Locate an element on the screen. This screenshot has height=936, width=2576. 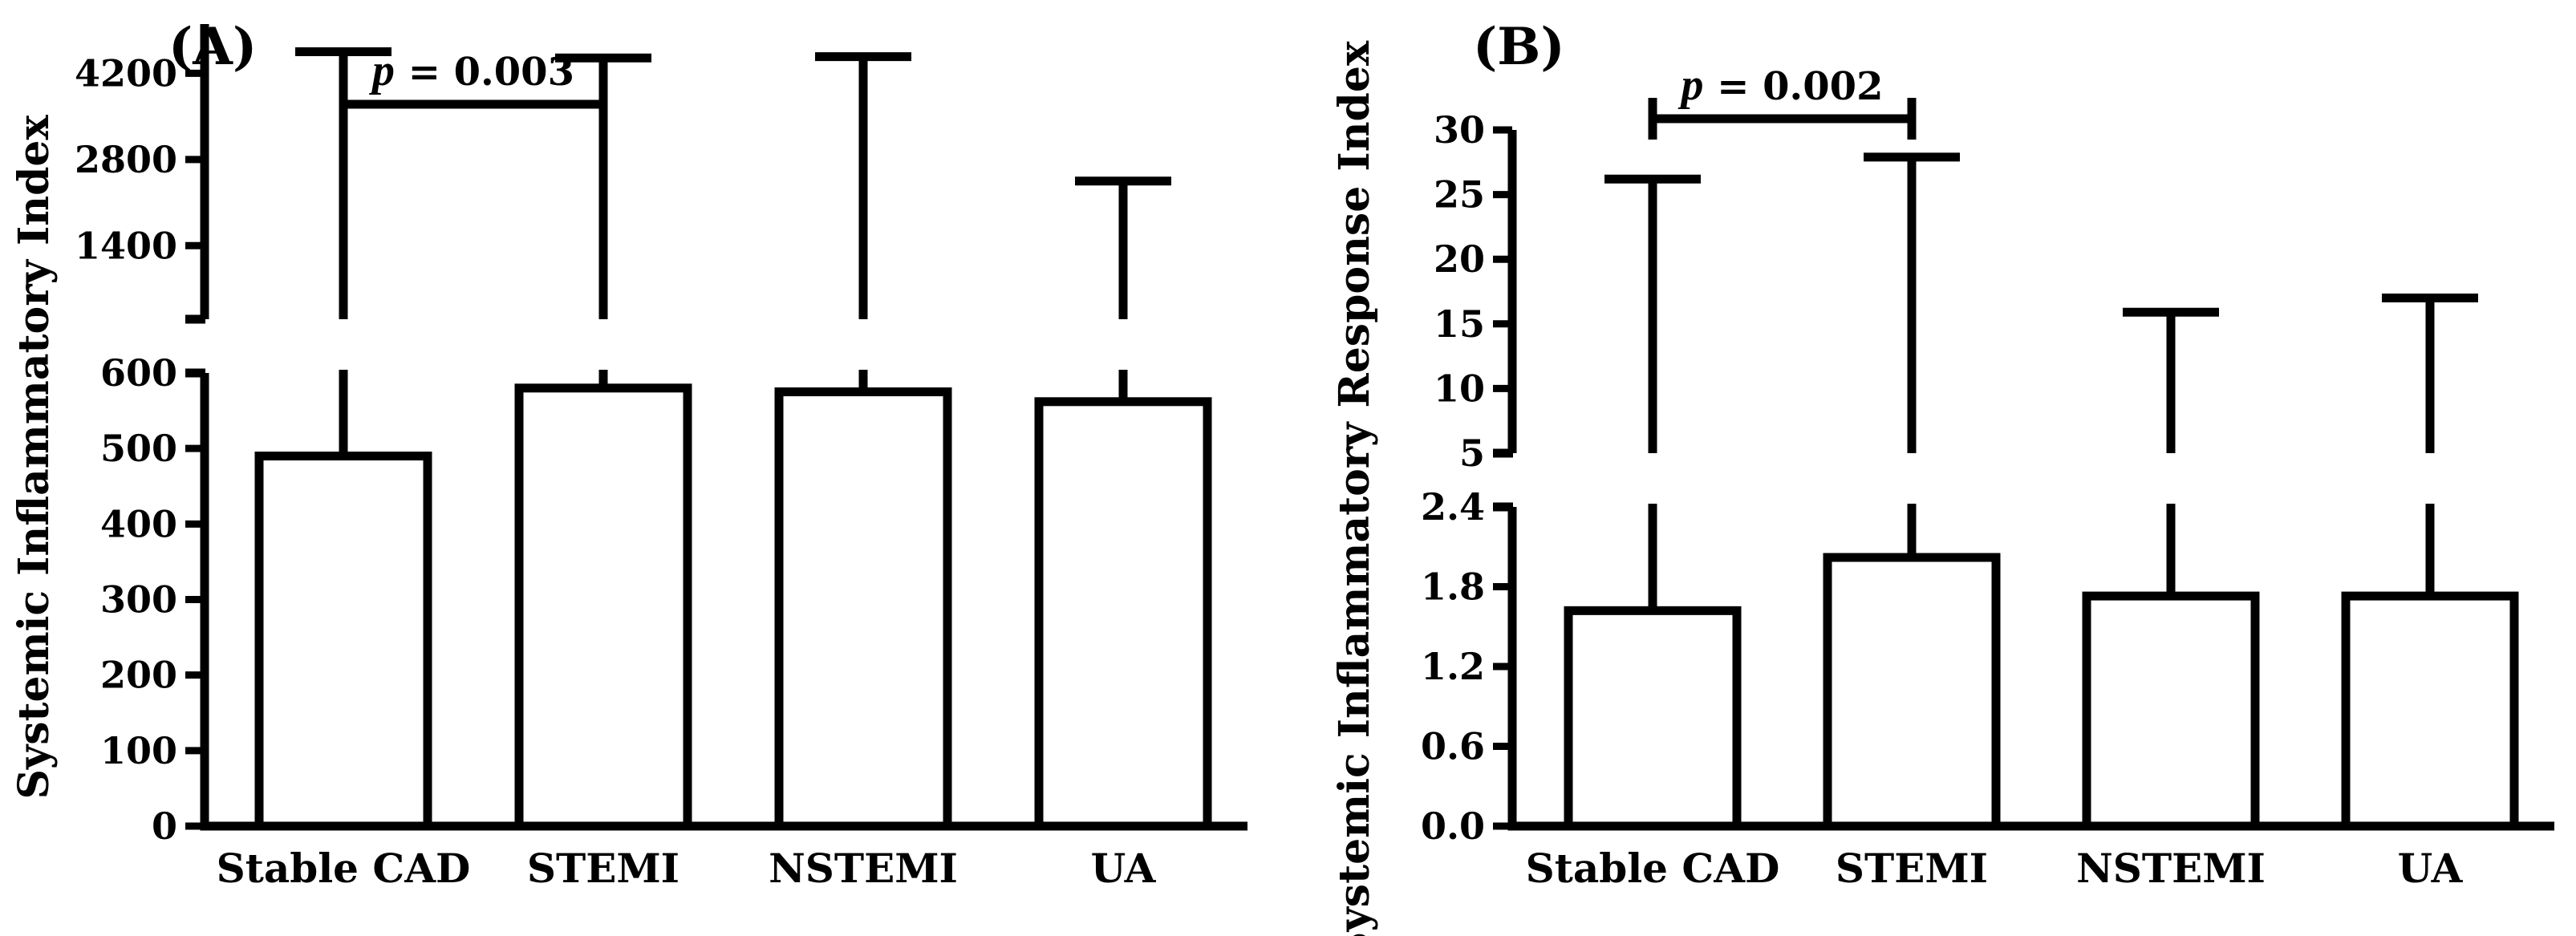
y-tick-label-b: 10 is located at coordinates (1459, 388).